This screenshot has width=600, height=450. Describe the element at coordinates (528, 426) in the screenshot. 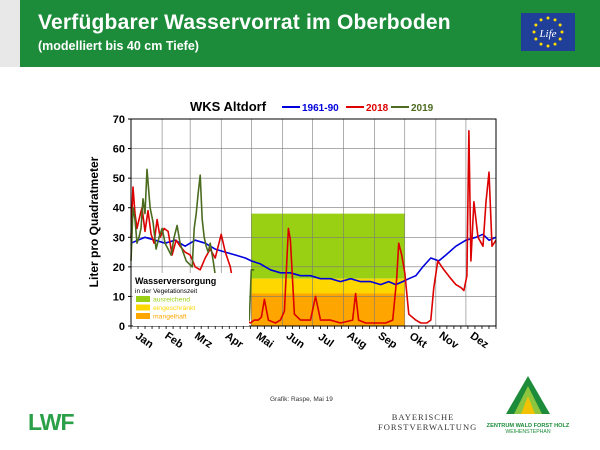

I see `zentrum-wald-logo-line1: ZENTRUM WALD FORST HOLZ` at that location.